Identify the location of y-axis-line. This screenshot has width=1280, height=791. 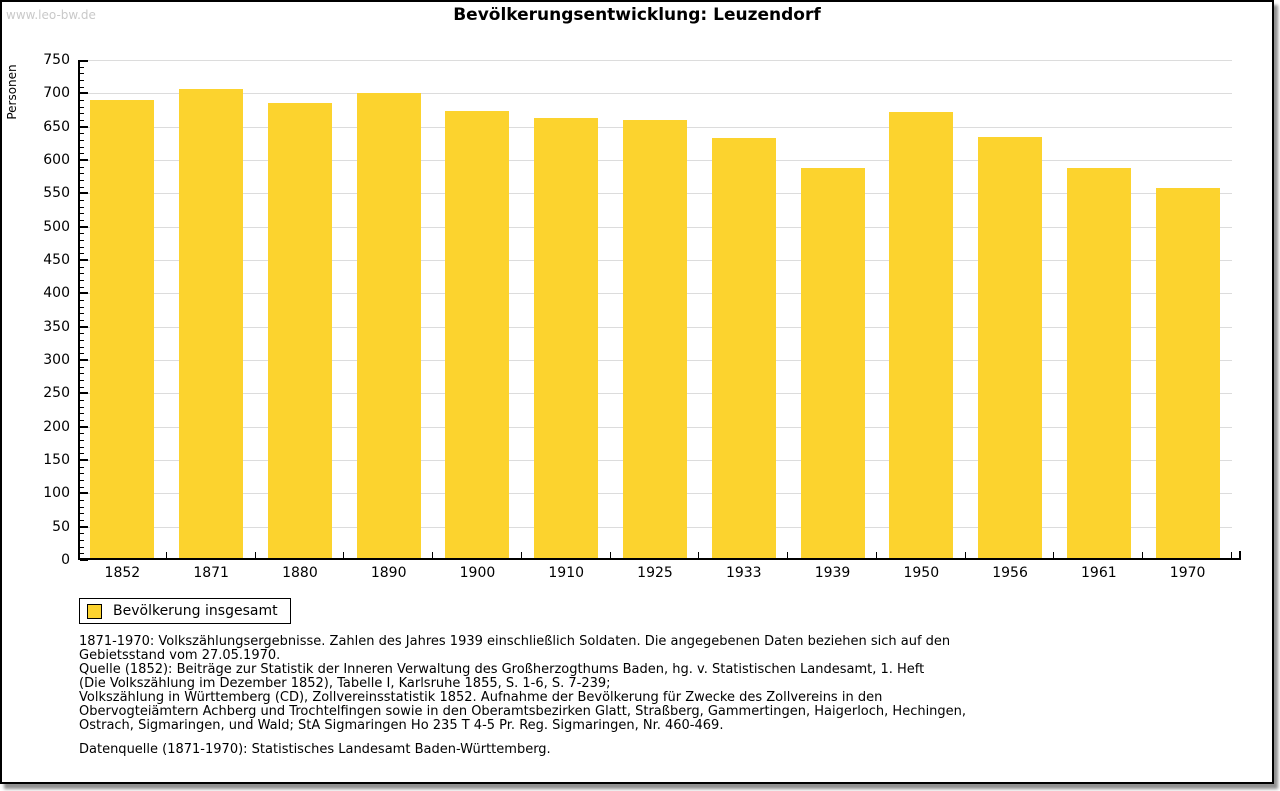
(79, 310).